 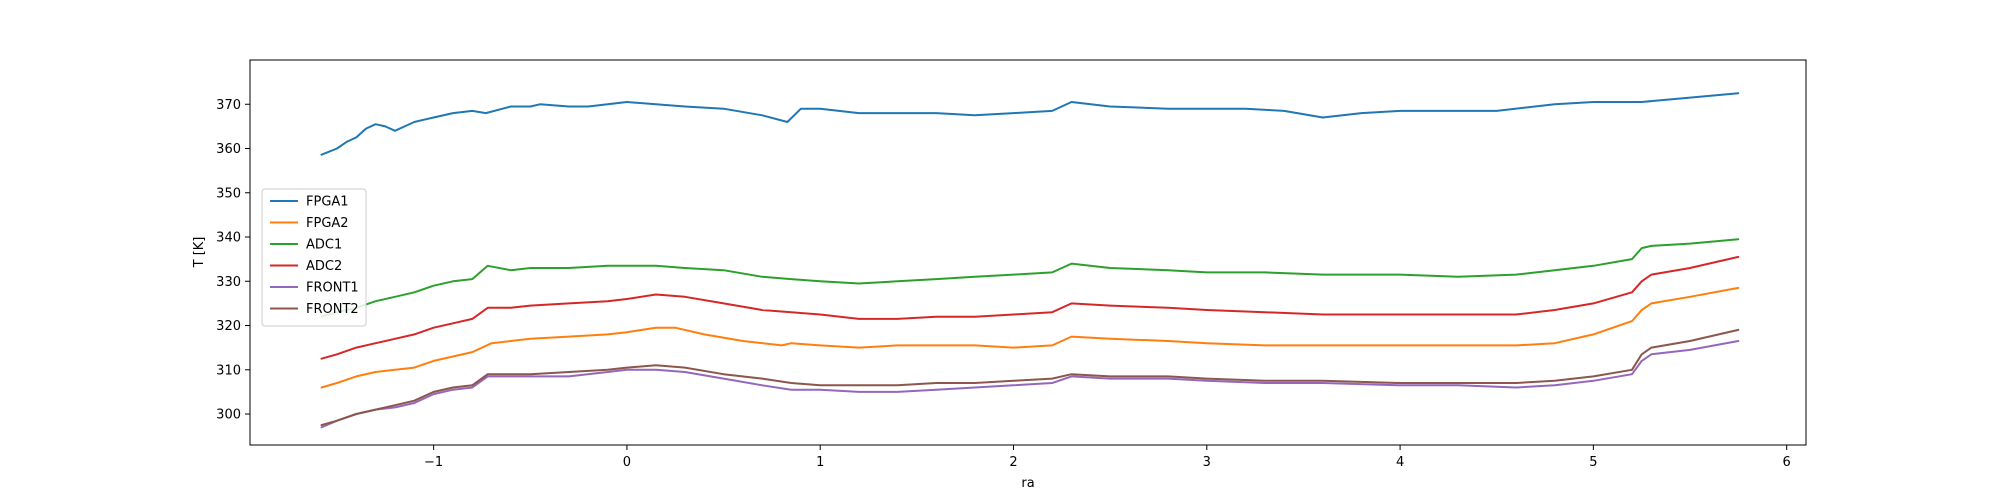 What do you see at coordinates (1207, 462) in the screenshot?
I see `x-tick-label: 3` at bounding box center [1207, 462].